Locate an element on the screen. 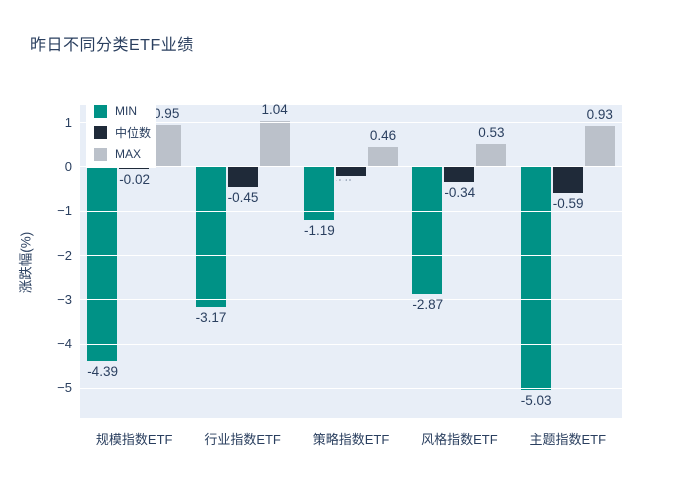 The height and width of the screenshot is (500, 700). legend-item-label: 中位数 is located at coordinates (133, 133).